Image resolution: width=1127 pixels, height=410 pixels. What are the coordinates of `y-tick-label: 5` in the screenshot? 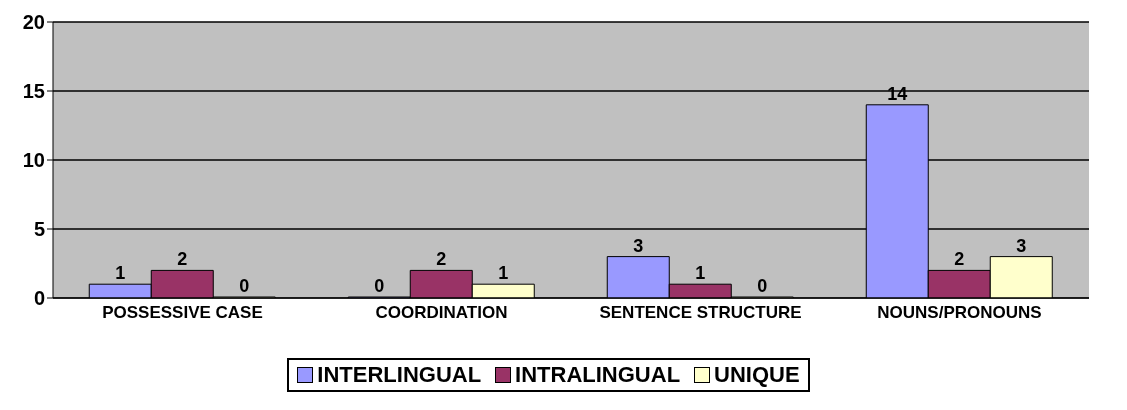 It's located at (39, 229).